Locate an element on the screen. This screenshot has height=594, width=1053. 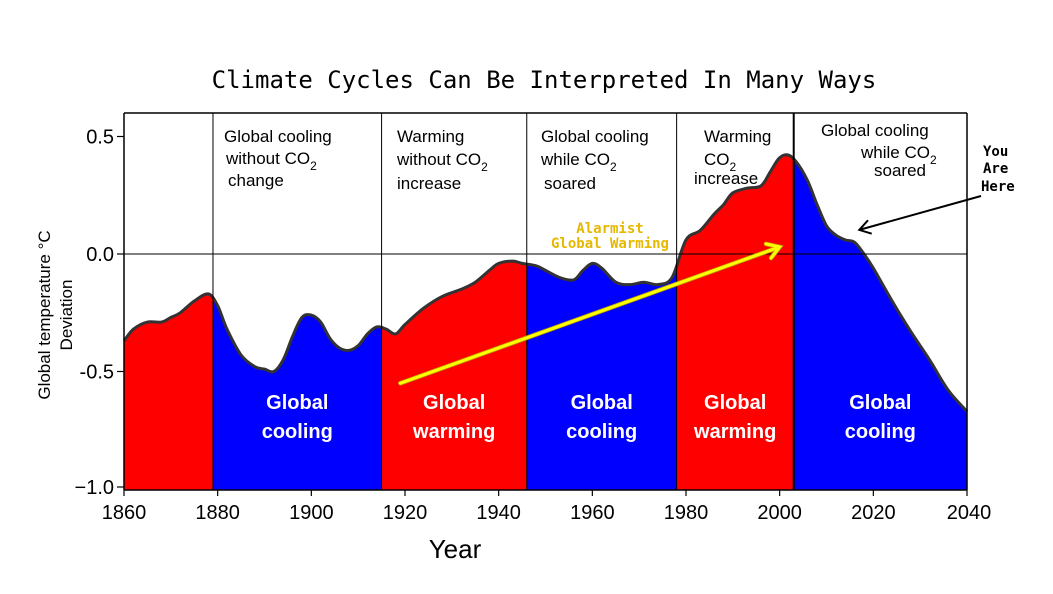
svg-text: You is located at coordinates (995, 152).